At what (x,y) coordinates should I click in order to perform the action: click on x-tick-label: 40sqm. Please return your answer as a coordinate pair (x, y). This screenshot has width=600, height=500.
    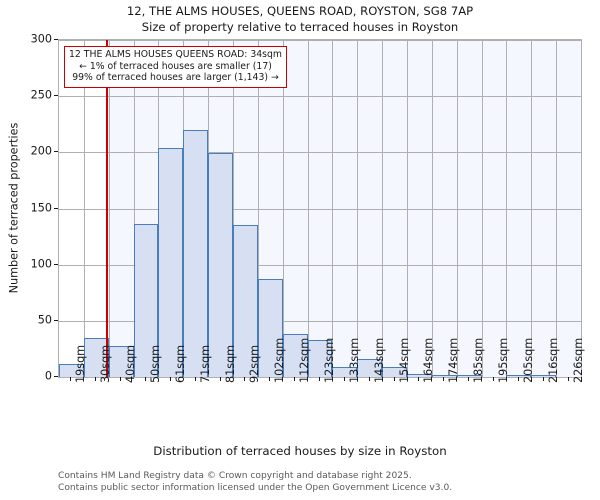
    Looking at the image, I should click on (131, 363).